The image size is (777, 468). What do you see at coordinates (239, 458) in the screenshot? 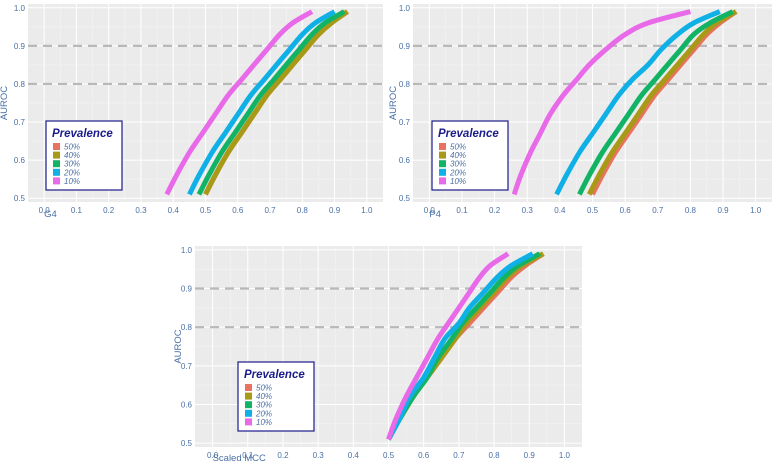
I see `x-axis-title: Scaled MCC` at bounding box center [239, 458].